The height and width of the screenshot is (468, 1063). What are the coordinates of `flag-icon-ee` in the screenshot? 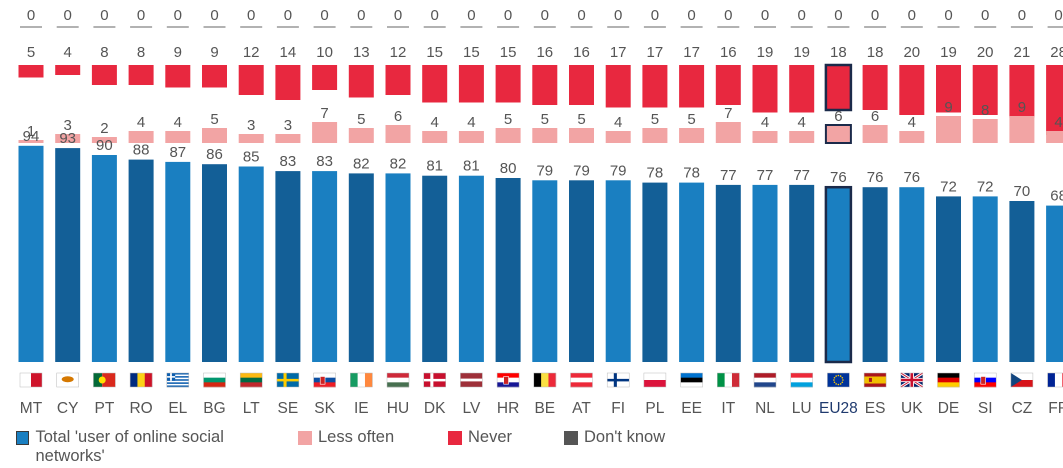 It's located at (691, 380).